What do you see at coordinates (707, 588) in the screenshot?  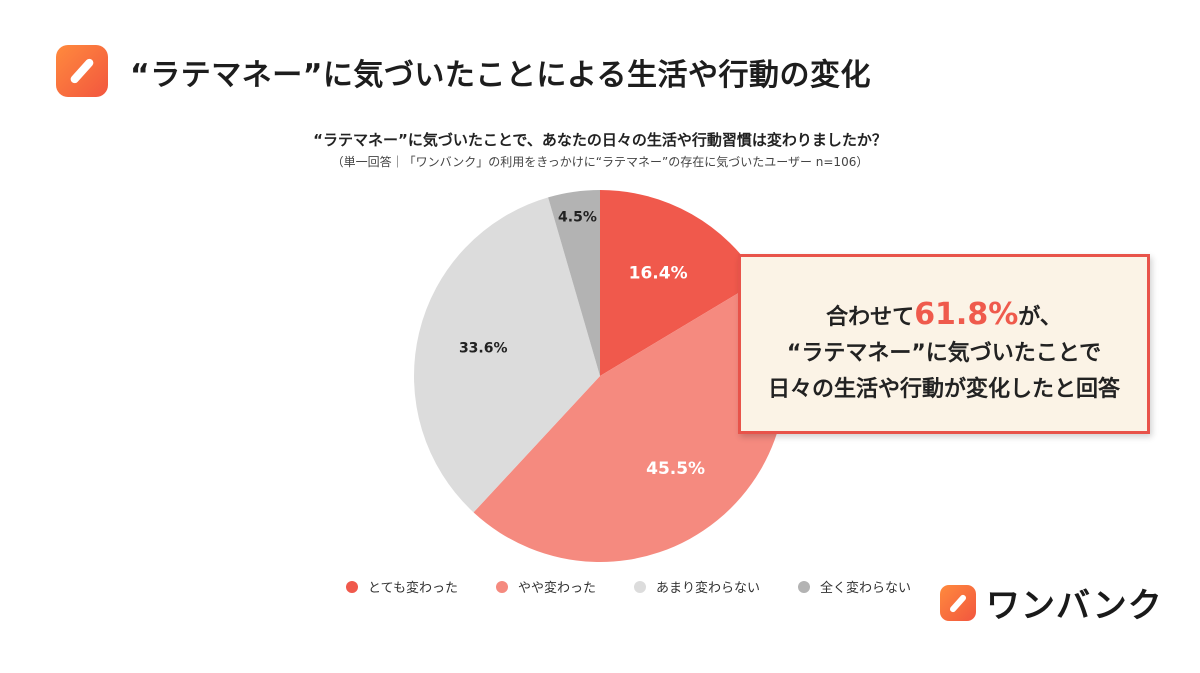 I see `legend-label: あまり変わらない` at bounding box center [707, 588].